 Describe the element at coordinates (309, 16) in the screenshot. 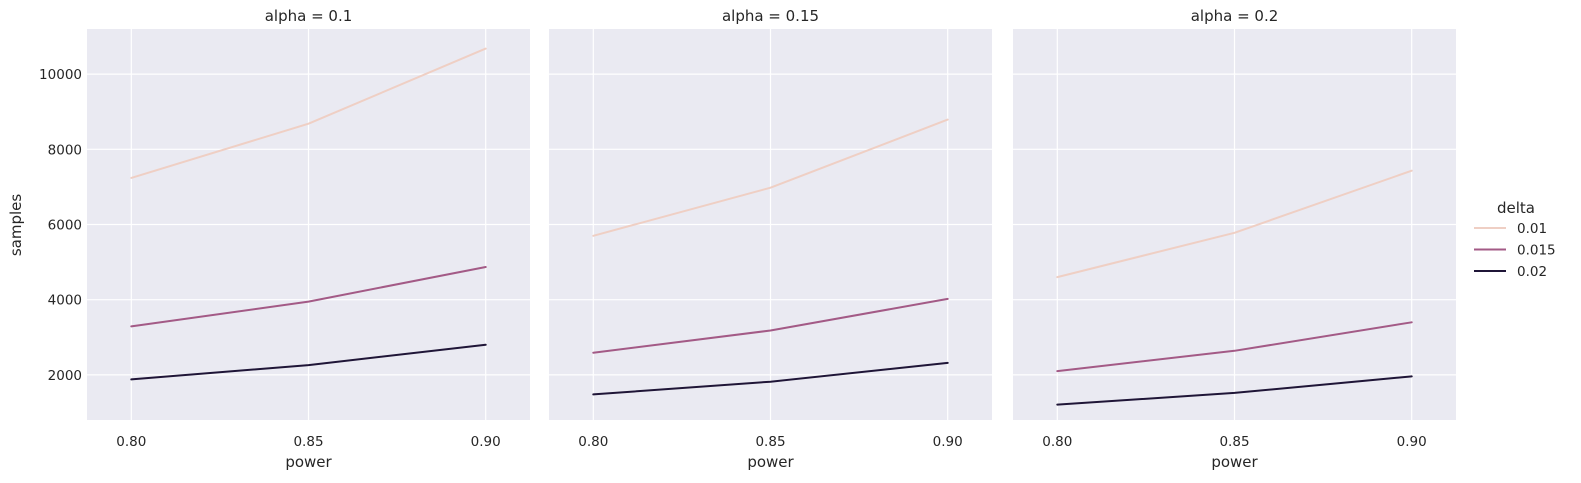

I see `facet-title: alpha = 0.1` at that location.